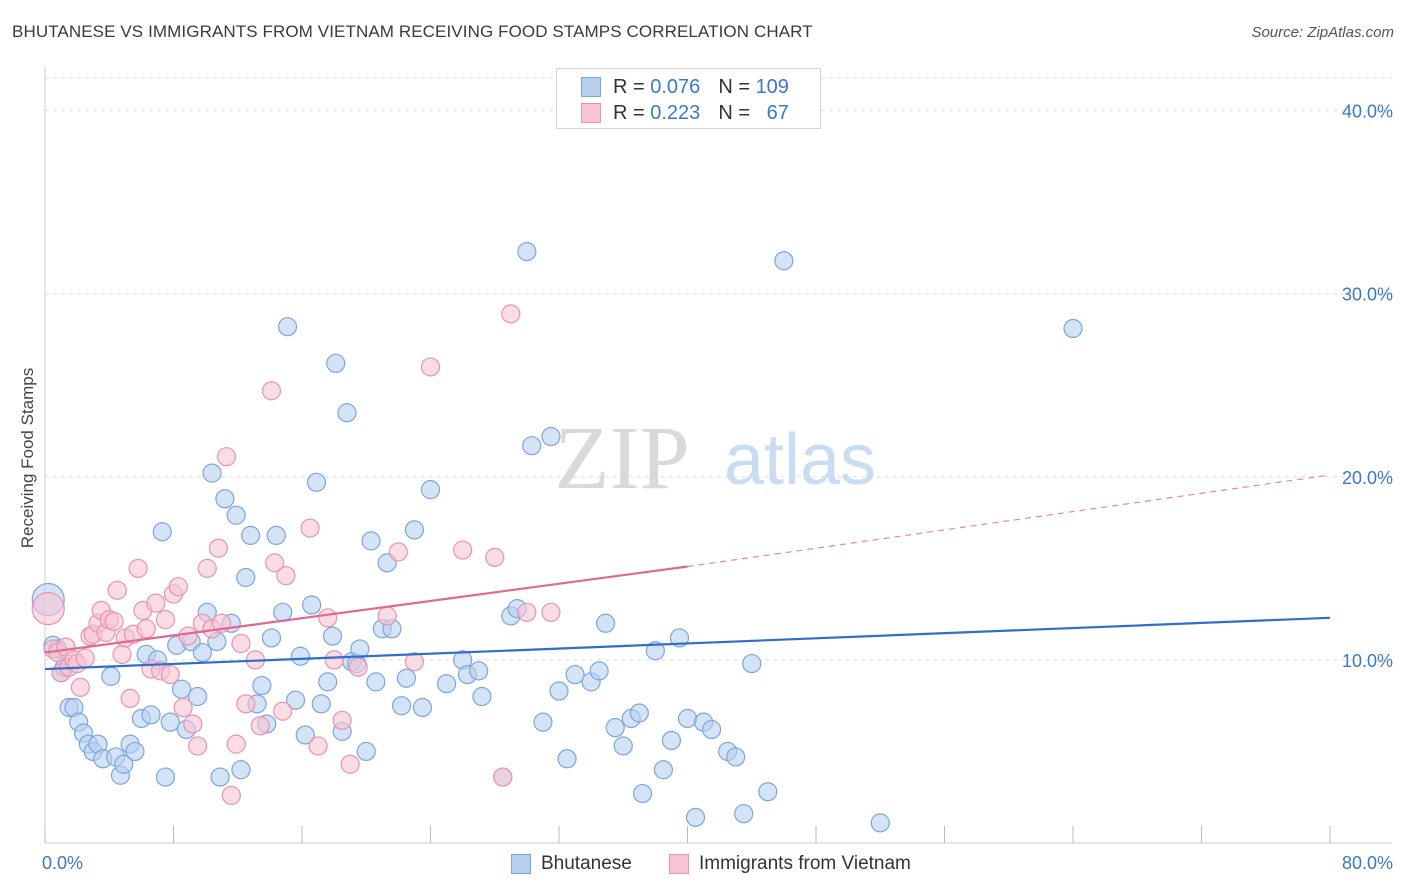 The height and width of the screenshot is (892, 1406). I want to click on r-value: 0.076, so click(675, 86).